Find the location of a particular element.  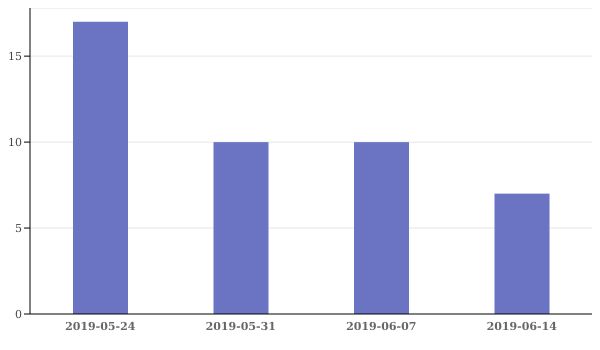

x-tick-label: 2019-05-24 is located at coordinates (100, 326).